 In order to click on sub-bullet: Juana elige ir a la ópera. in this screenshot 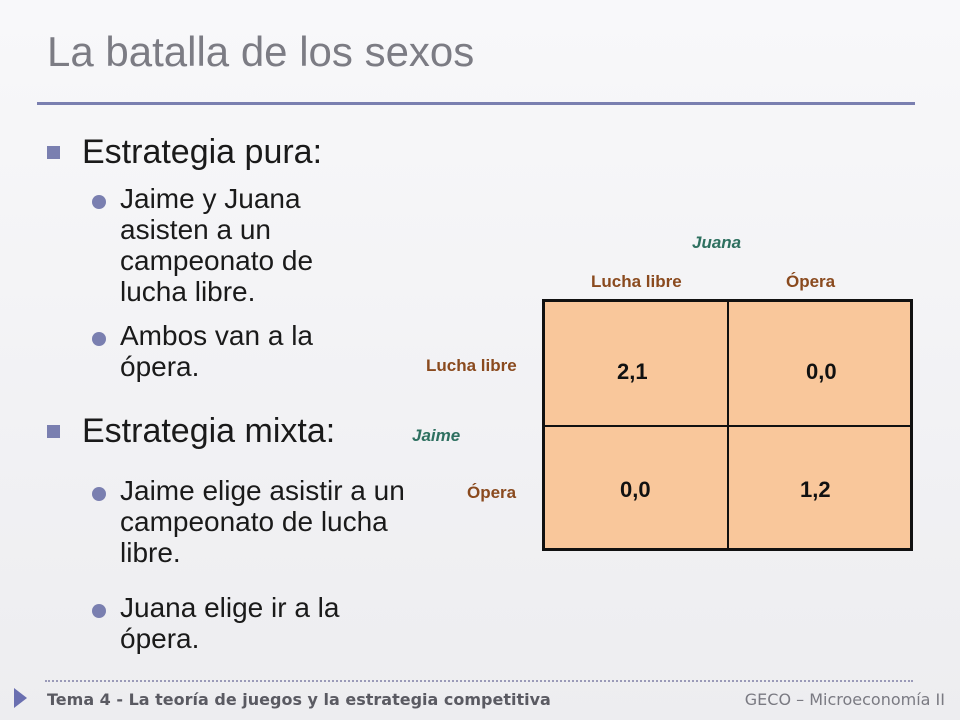, I will do `click(242, 623)`.